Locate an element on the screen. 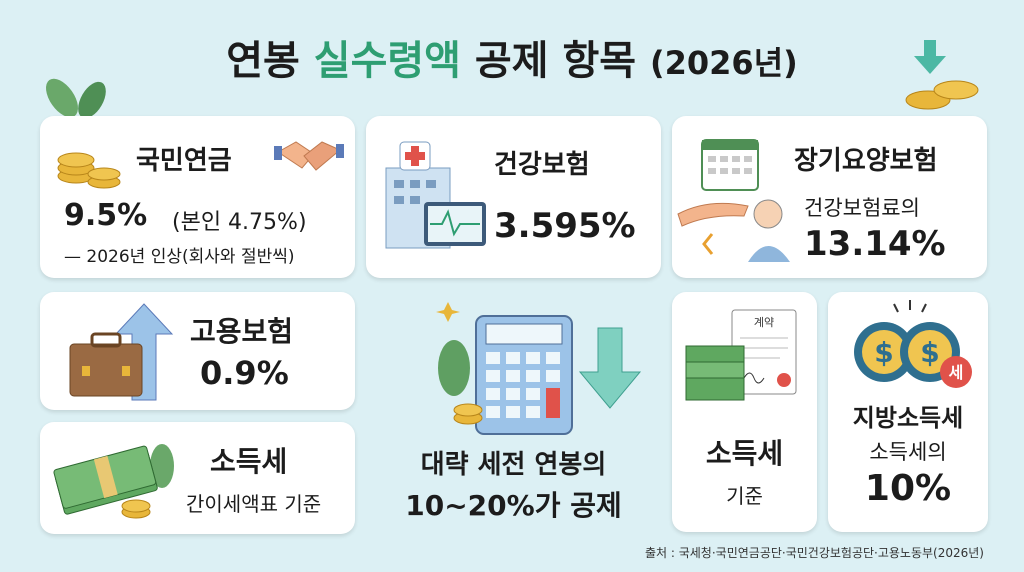  card-income-tax-basis: 계약 소득세 기준 is located at coordinates (744, 412).